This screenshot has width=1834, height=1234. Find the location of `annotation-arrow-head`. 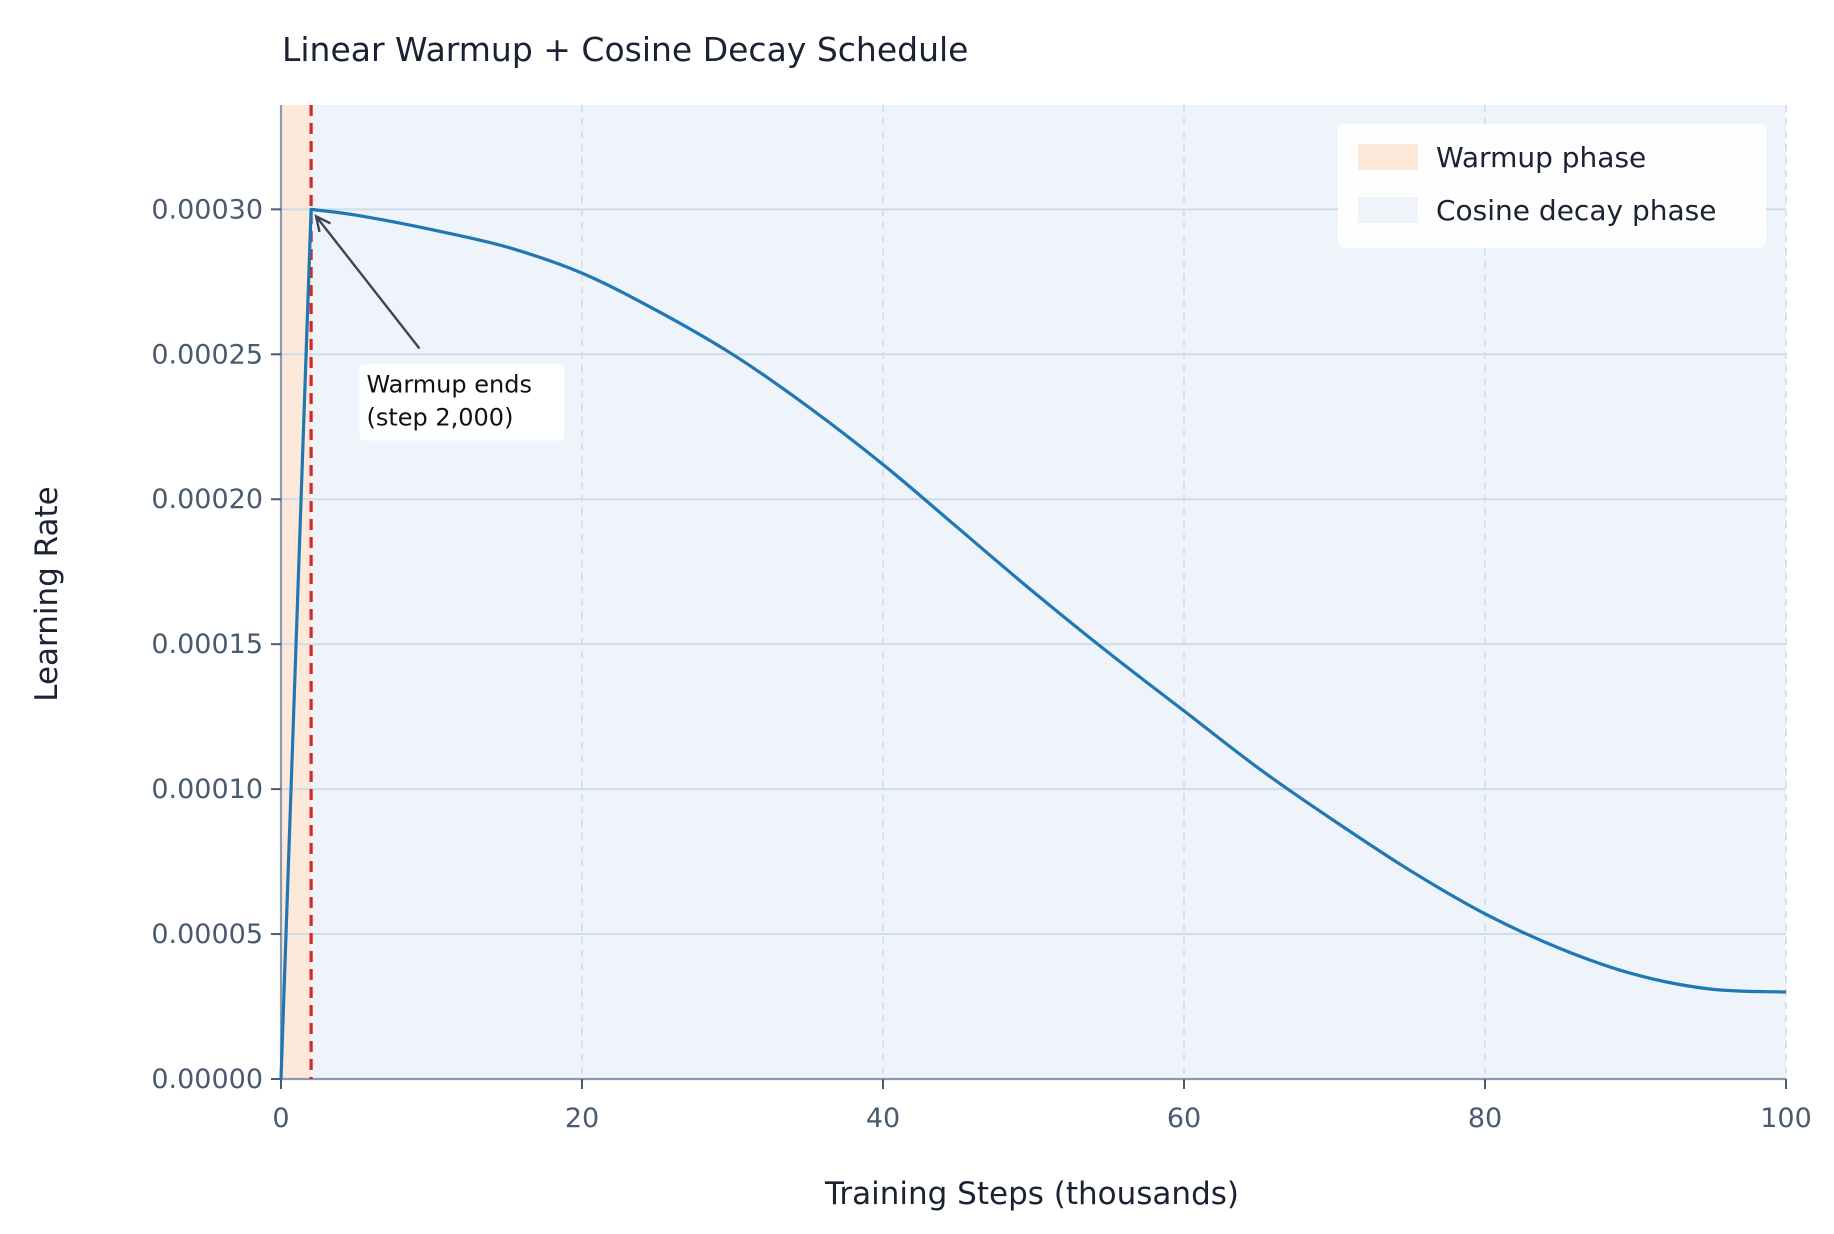

annotation-arrow-head is located at coordinates (322, 223).